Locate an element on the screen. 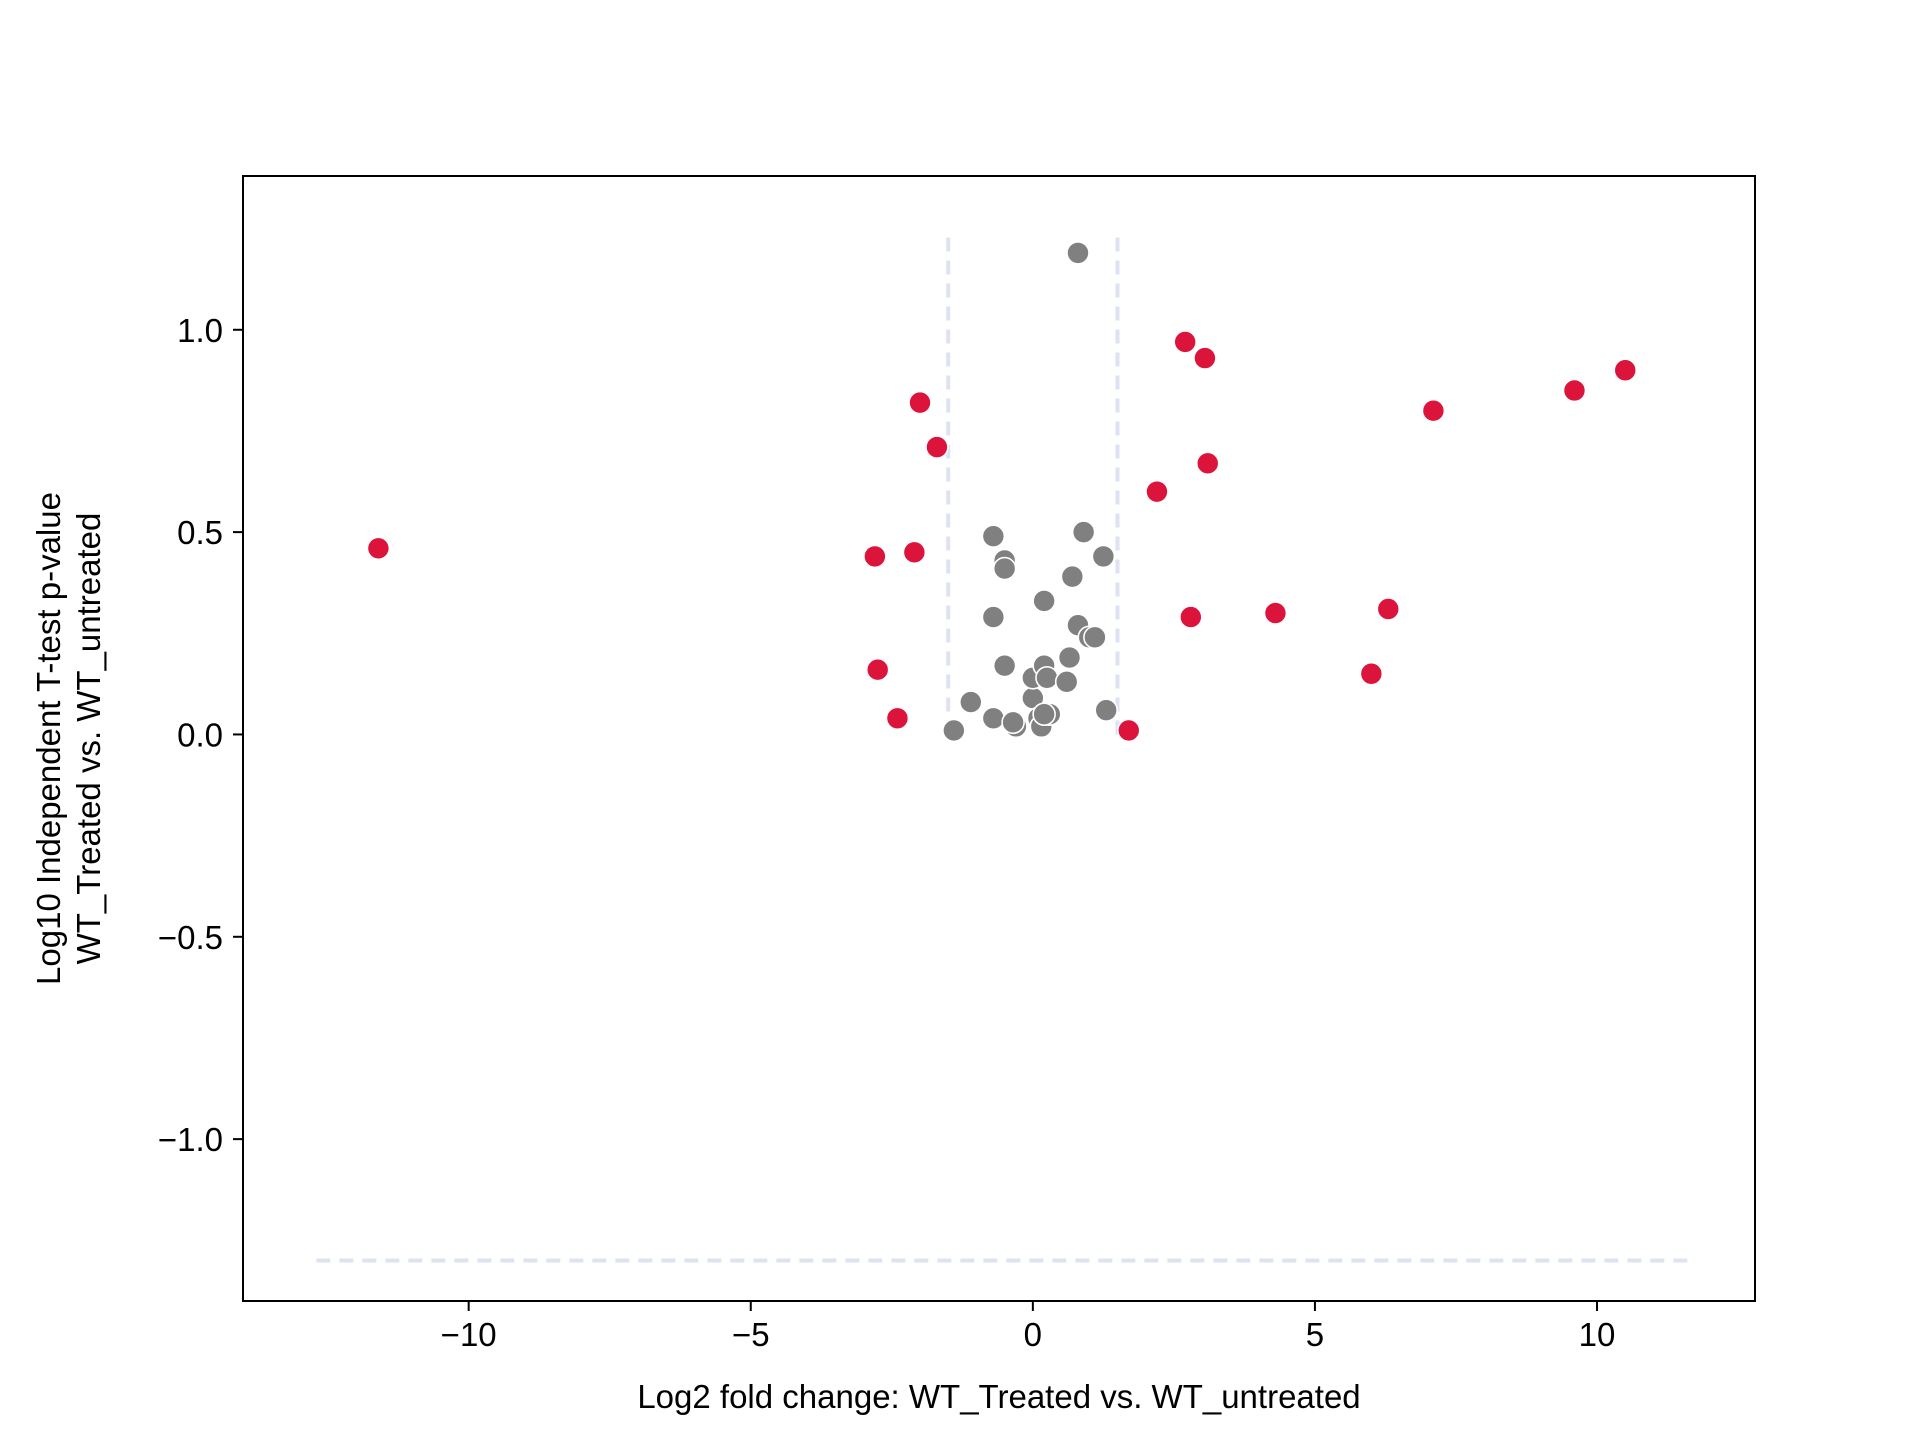 The image size is (1920, 1445). x-axis: −10 −5 0 5 10 is located at coordinates (1028, 1327).